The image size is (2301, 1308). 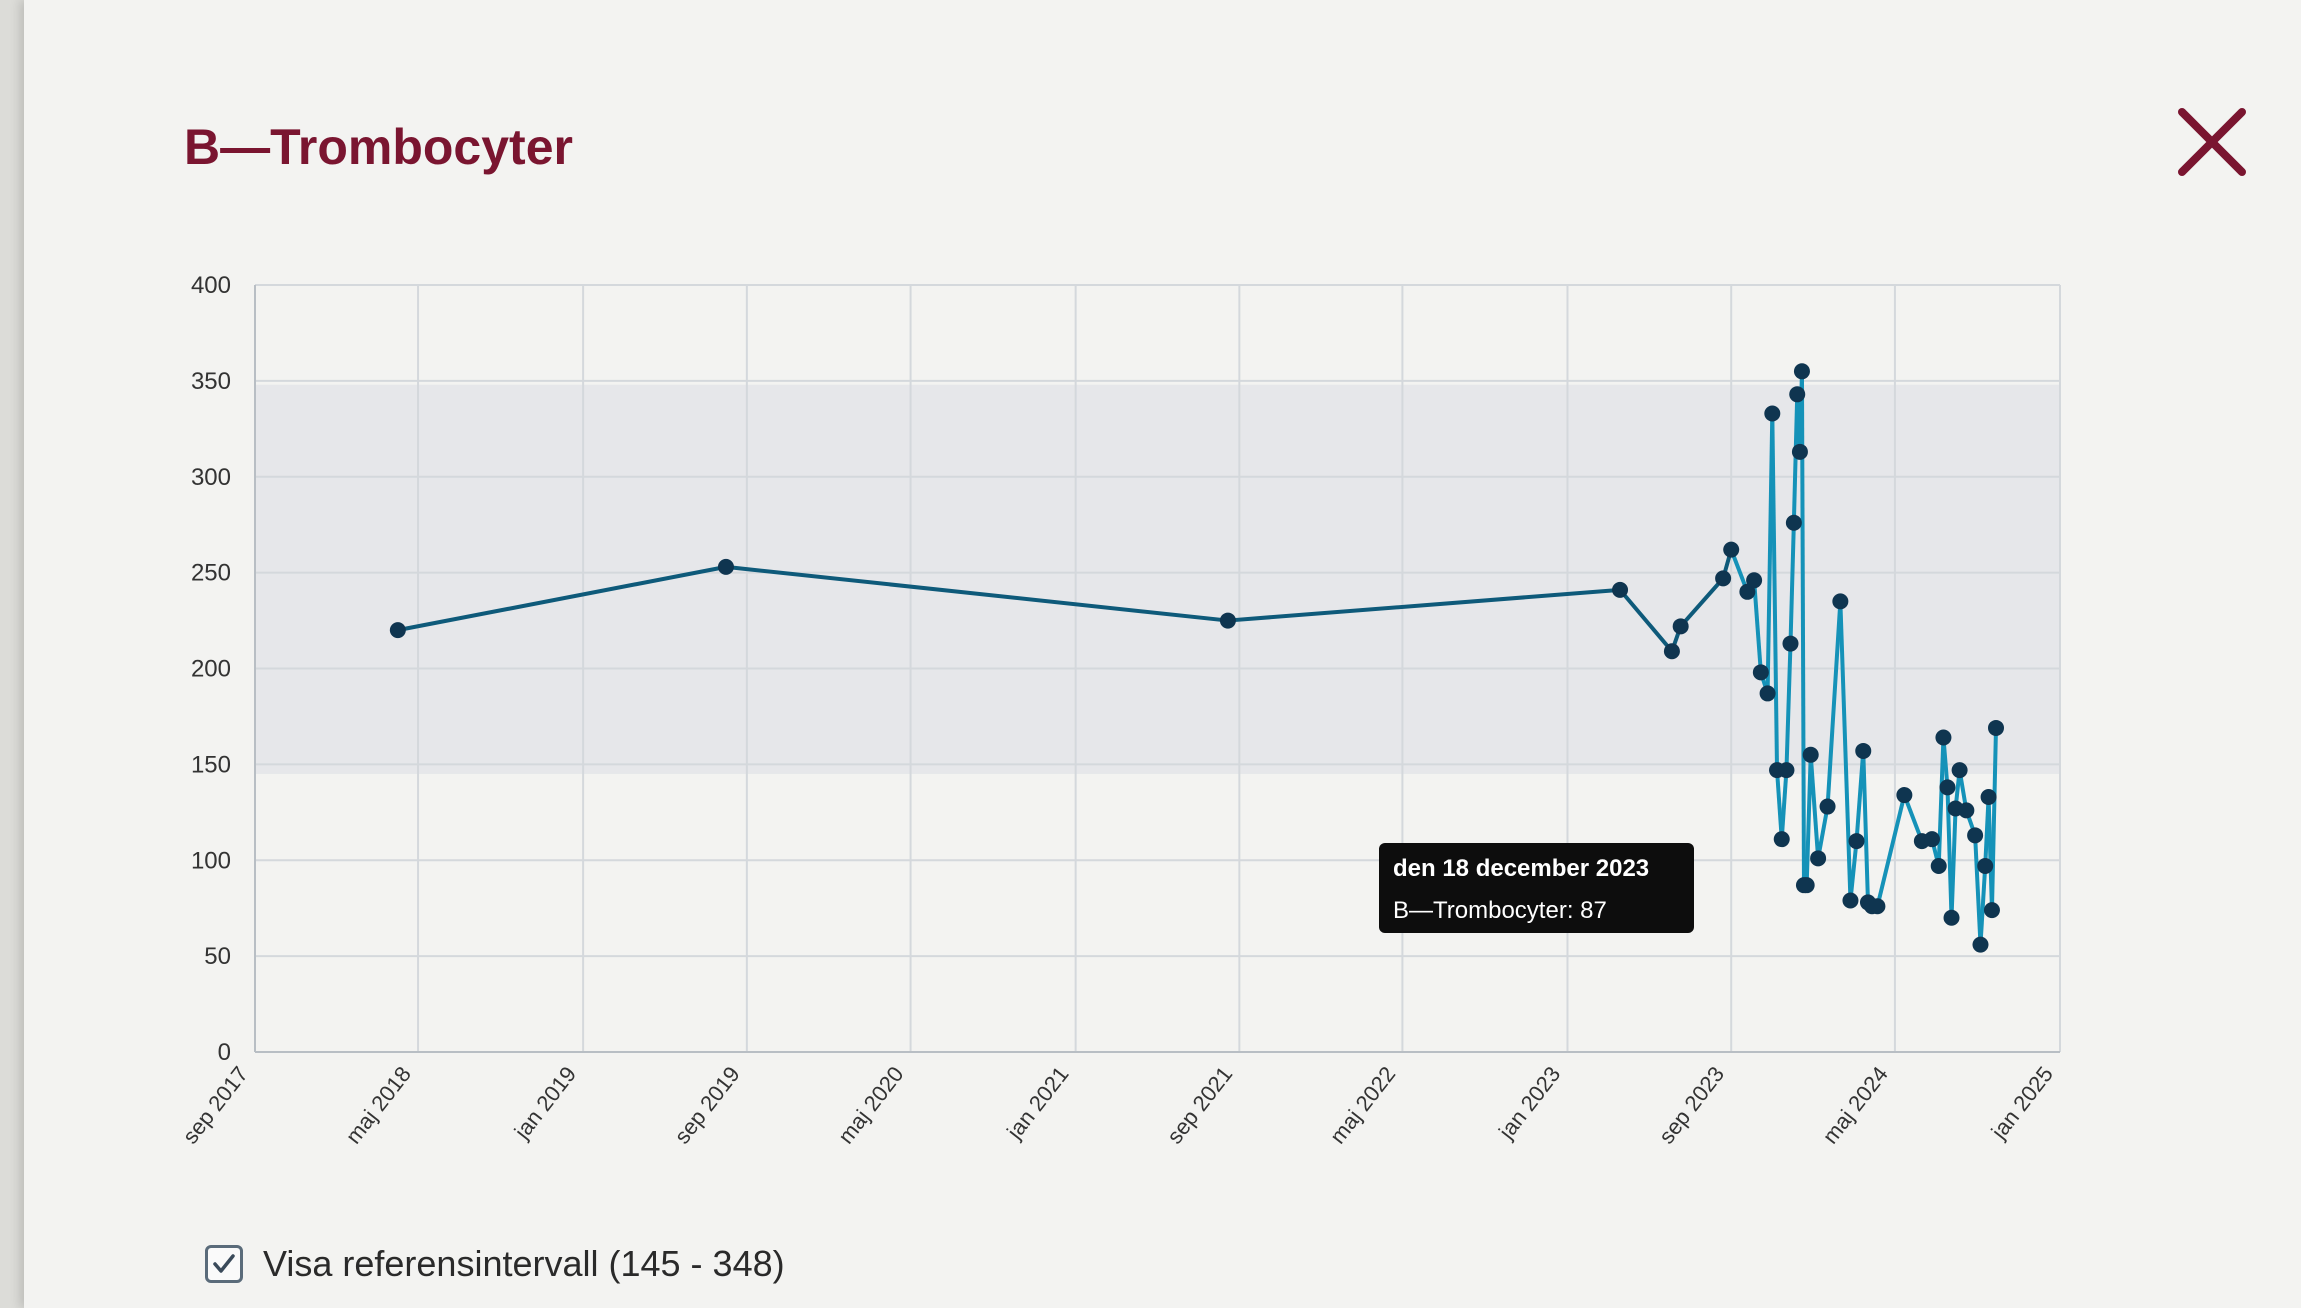 What do you see at coordinates (1854, 1105) in the screenshot?
I see `x-tick-label: maj 2024` at bounding box center [1854, 1105].